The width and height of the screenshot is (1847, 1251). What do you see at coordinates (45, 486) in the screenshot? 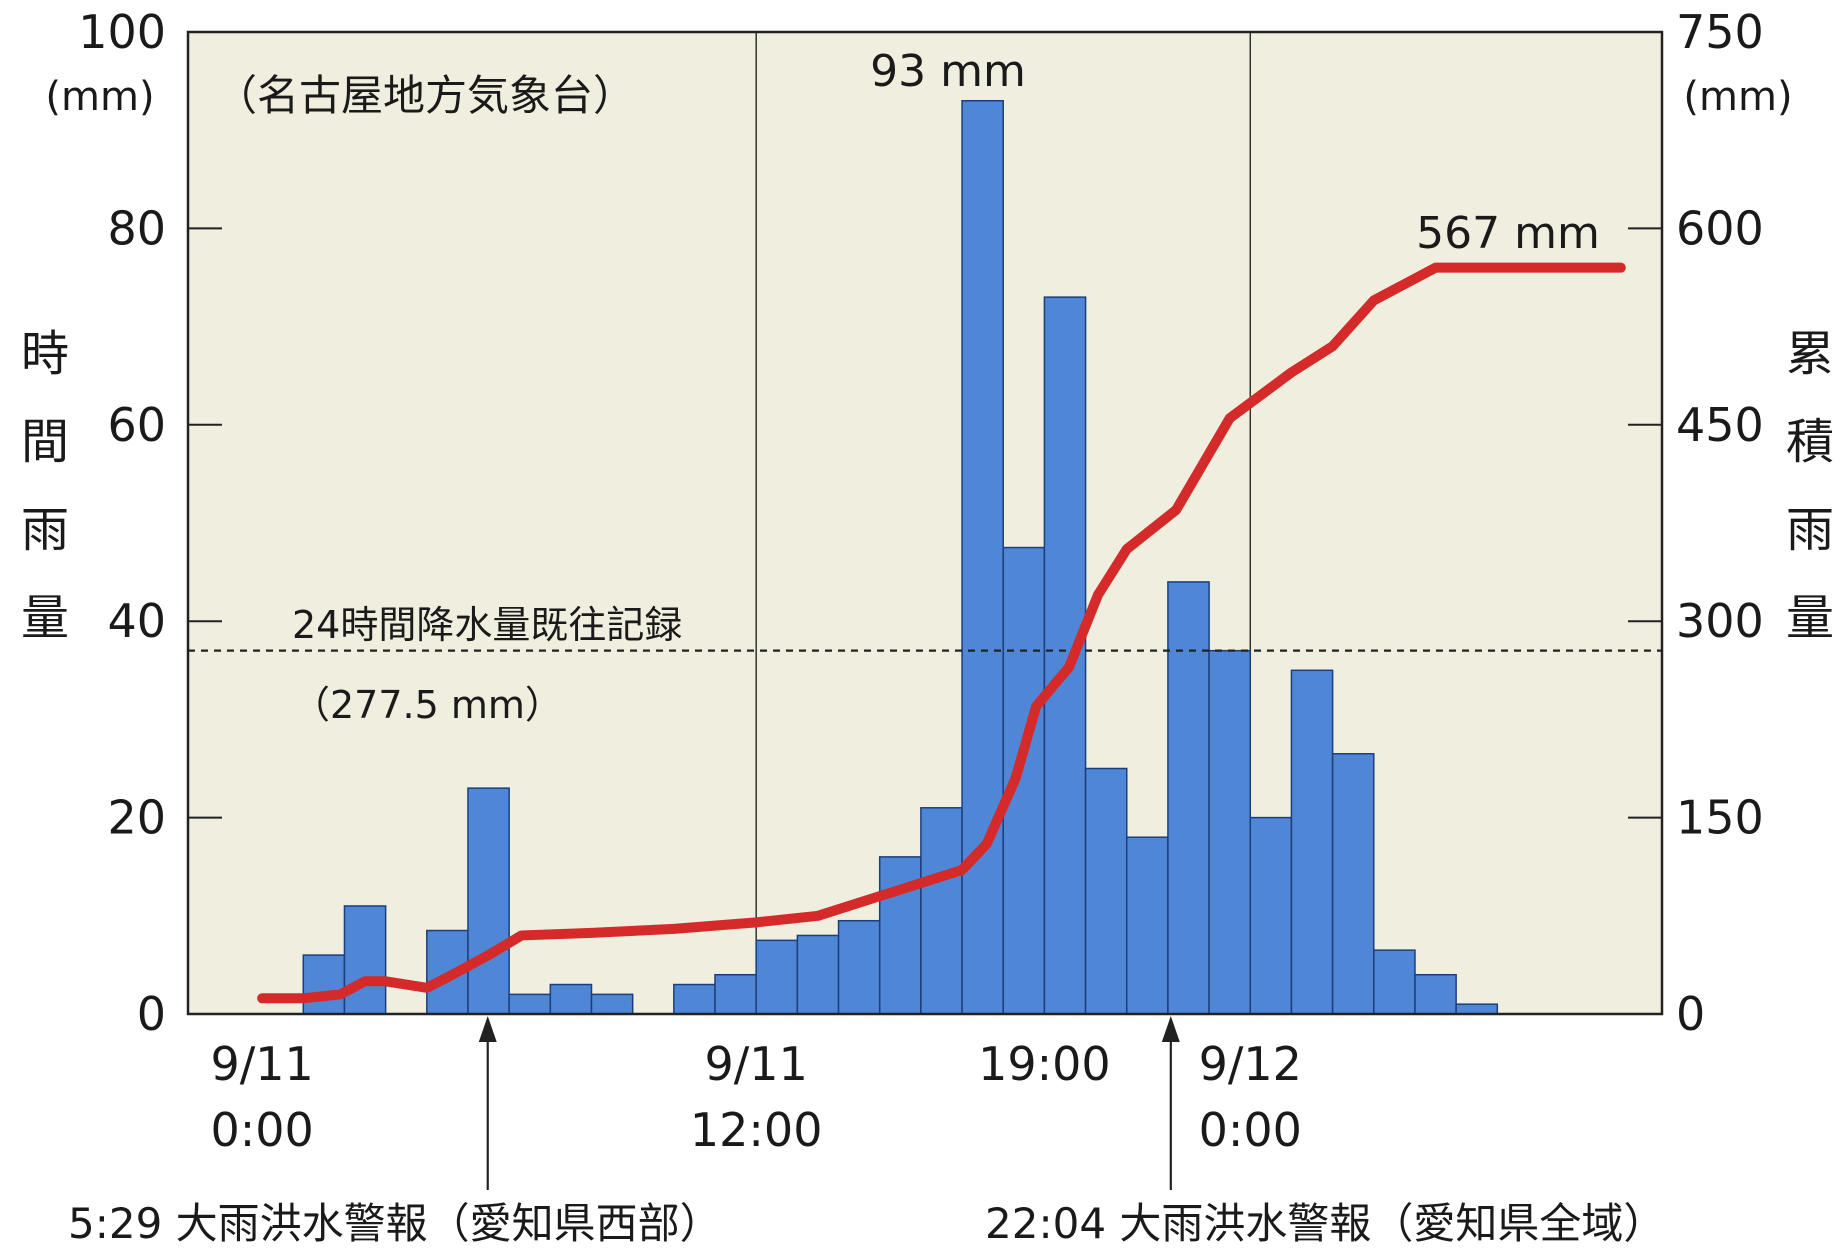
I see `left-axis-label: 時 間 雨 量` at bounding box center [45, 486].